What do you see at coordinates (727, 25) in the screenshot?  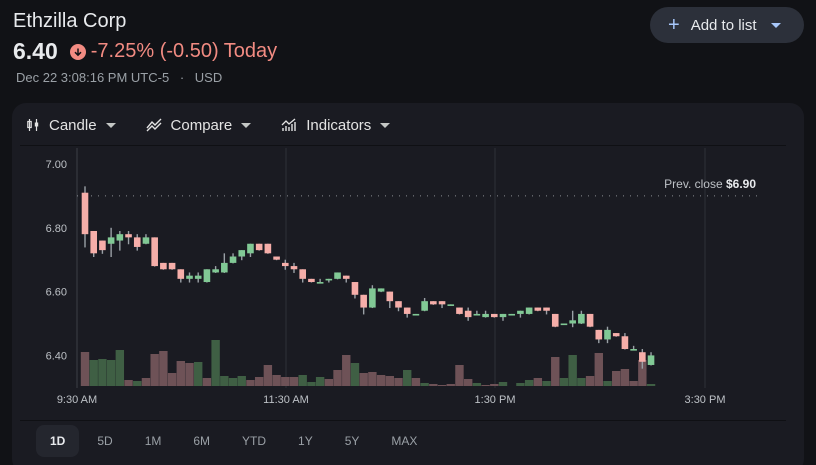 I see `add-to-list-button: + Add to list` at bounding box center [727, 25].